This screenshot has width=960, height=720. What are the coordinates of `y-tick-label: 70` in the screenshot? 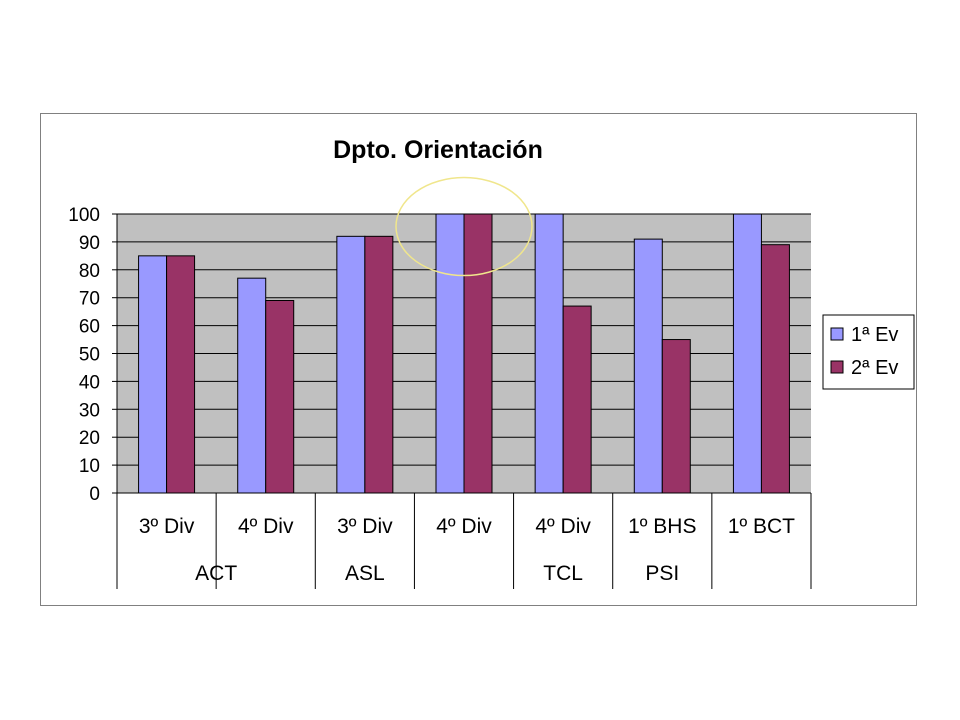 It's located at (89, 299).